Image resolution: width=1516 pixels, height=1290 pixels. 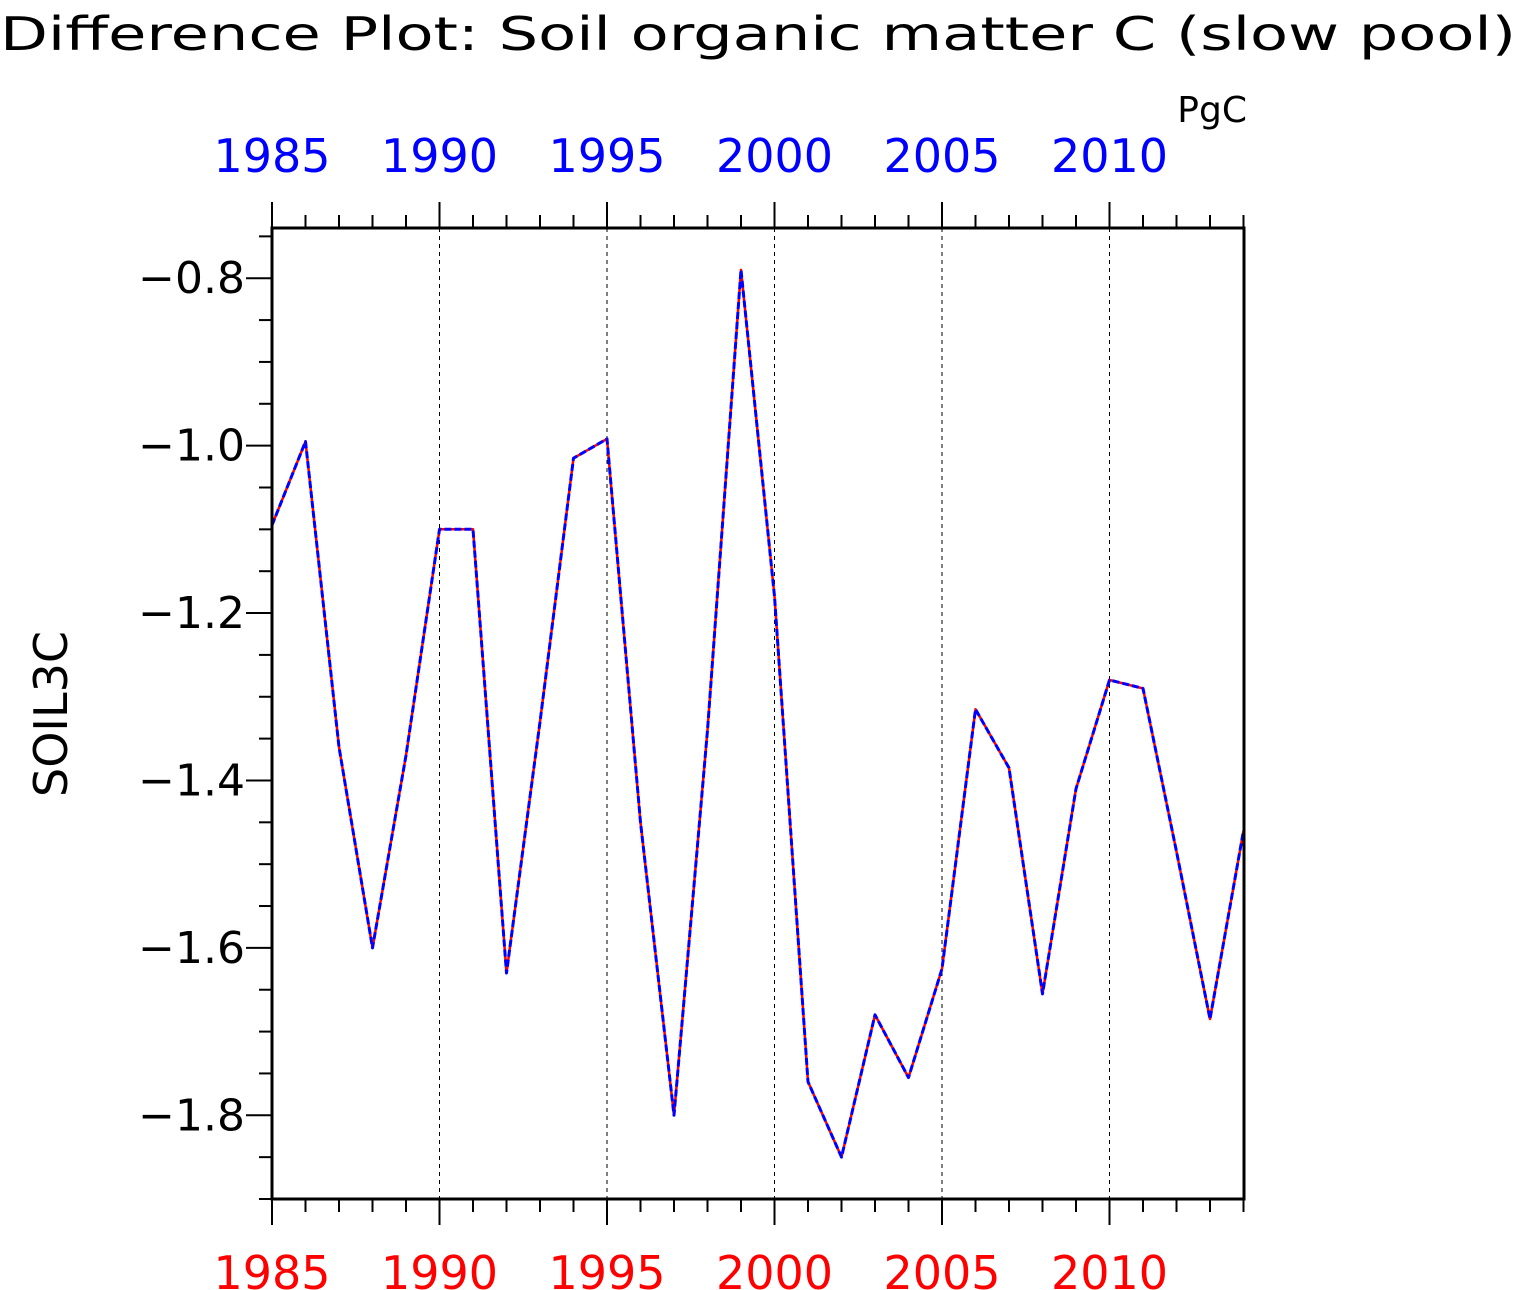 I want to click on x-tick-label-bottom: 2005, so click(x=941, y=1268).